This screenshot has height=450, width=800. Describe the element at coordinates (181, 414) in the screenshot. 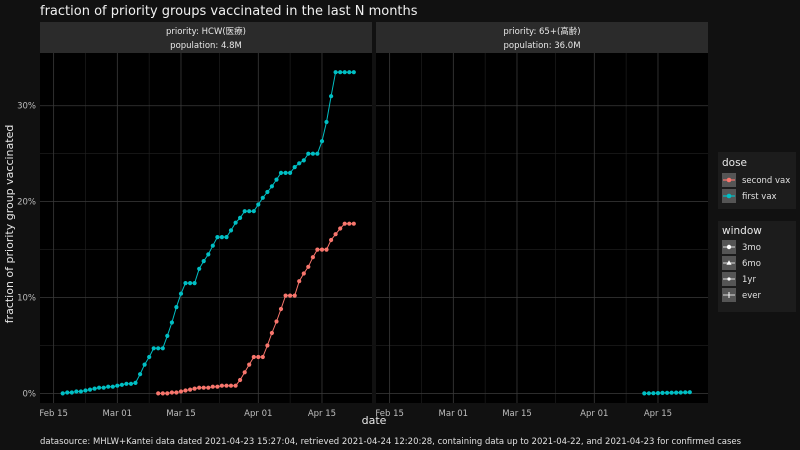

I see `x-tick-label: Mar 15` at that location.